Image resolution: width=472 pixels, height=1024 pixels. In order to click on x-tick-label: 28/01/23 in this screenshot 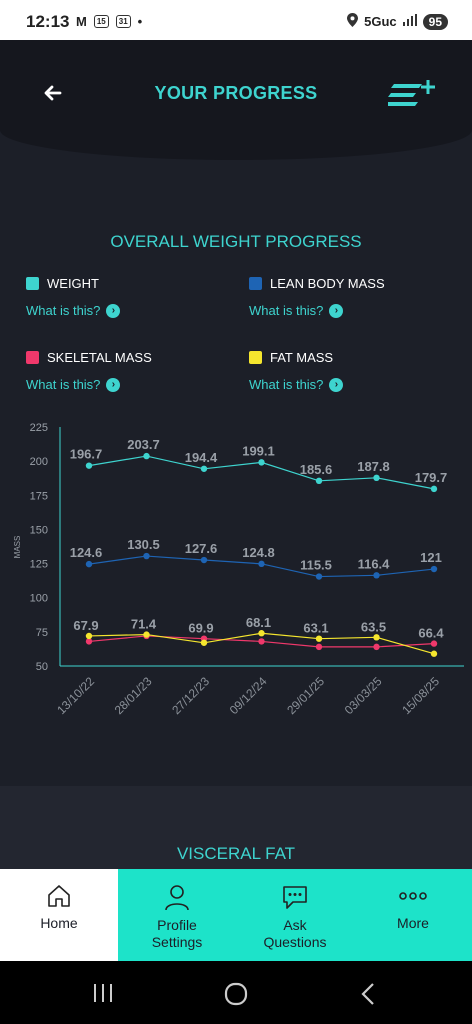, I will do `click(133, 695)`.